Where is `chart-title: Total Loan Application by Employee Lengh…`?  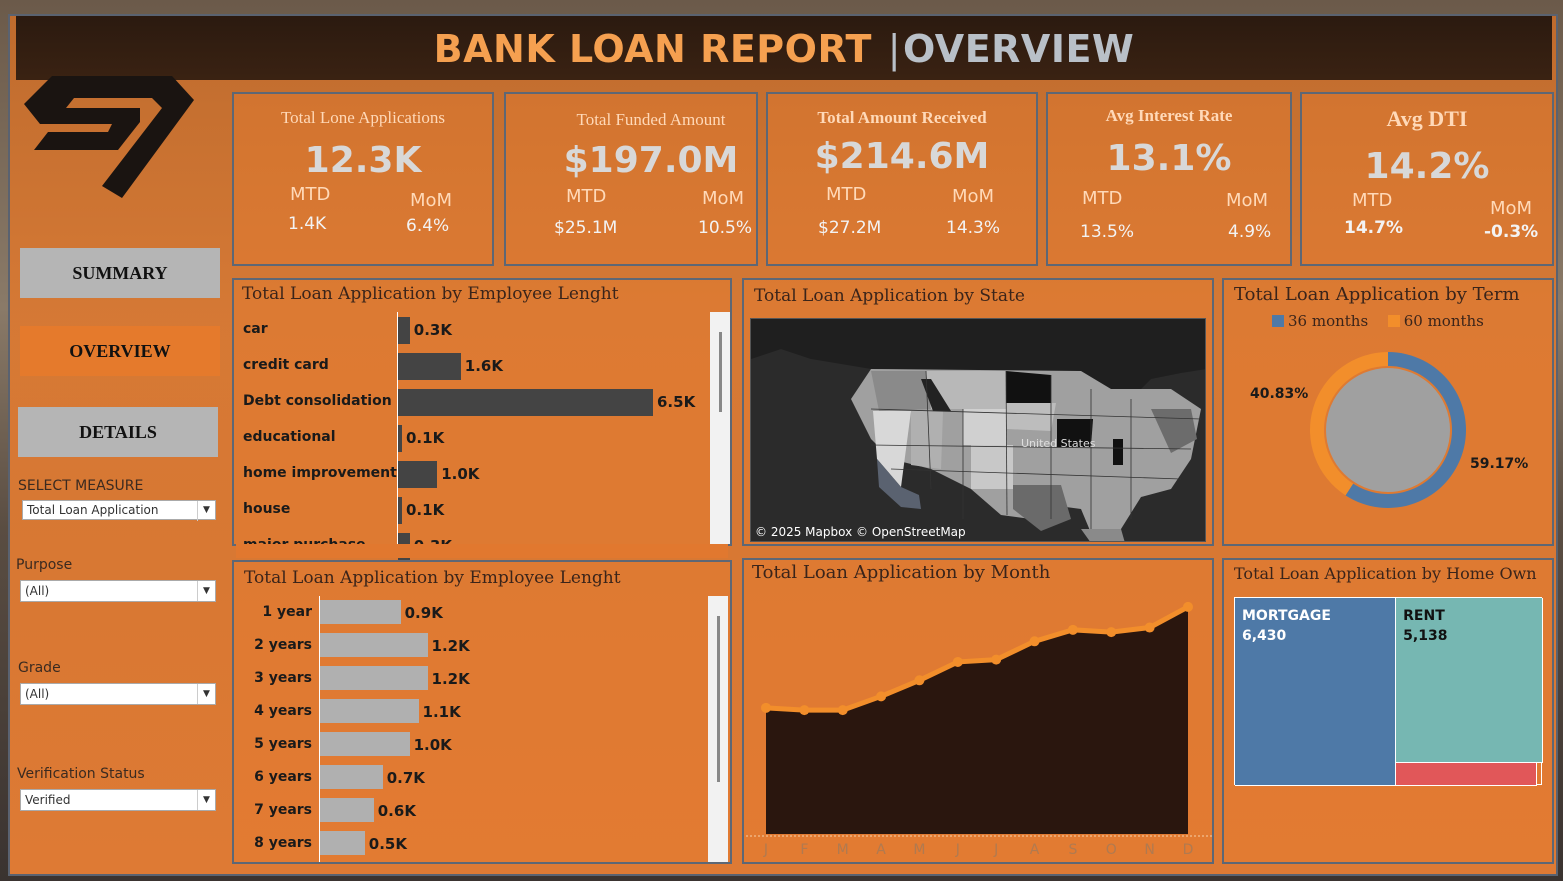
chart-title: Total Loan Application by Employee Lengh… is located at coordinates (432, 578).